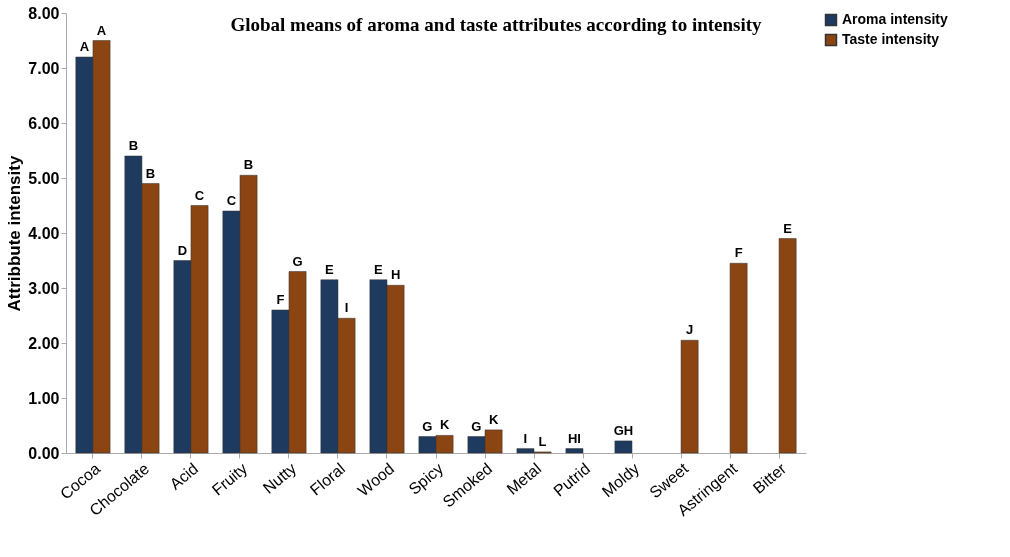  Describe the element at coordinates (689, 330) in the screenshot. I see `data-label: J` at that location.